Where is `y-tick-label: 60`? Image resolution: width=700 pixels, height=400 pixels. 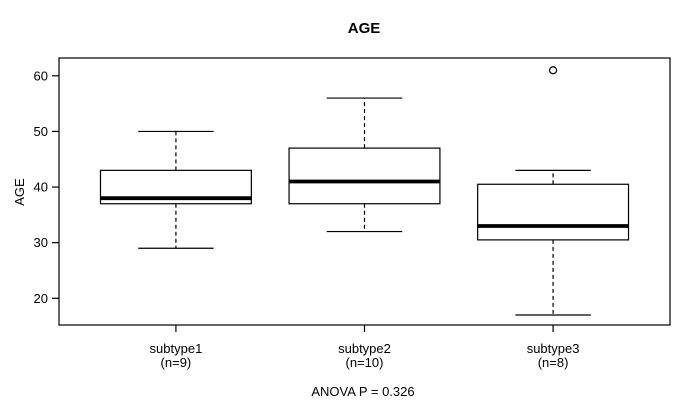 y-tick-label: 60 is located at coordinates (41, 75).